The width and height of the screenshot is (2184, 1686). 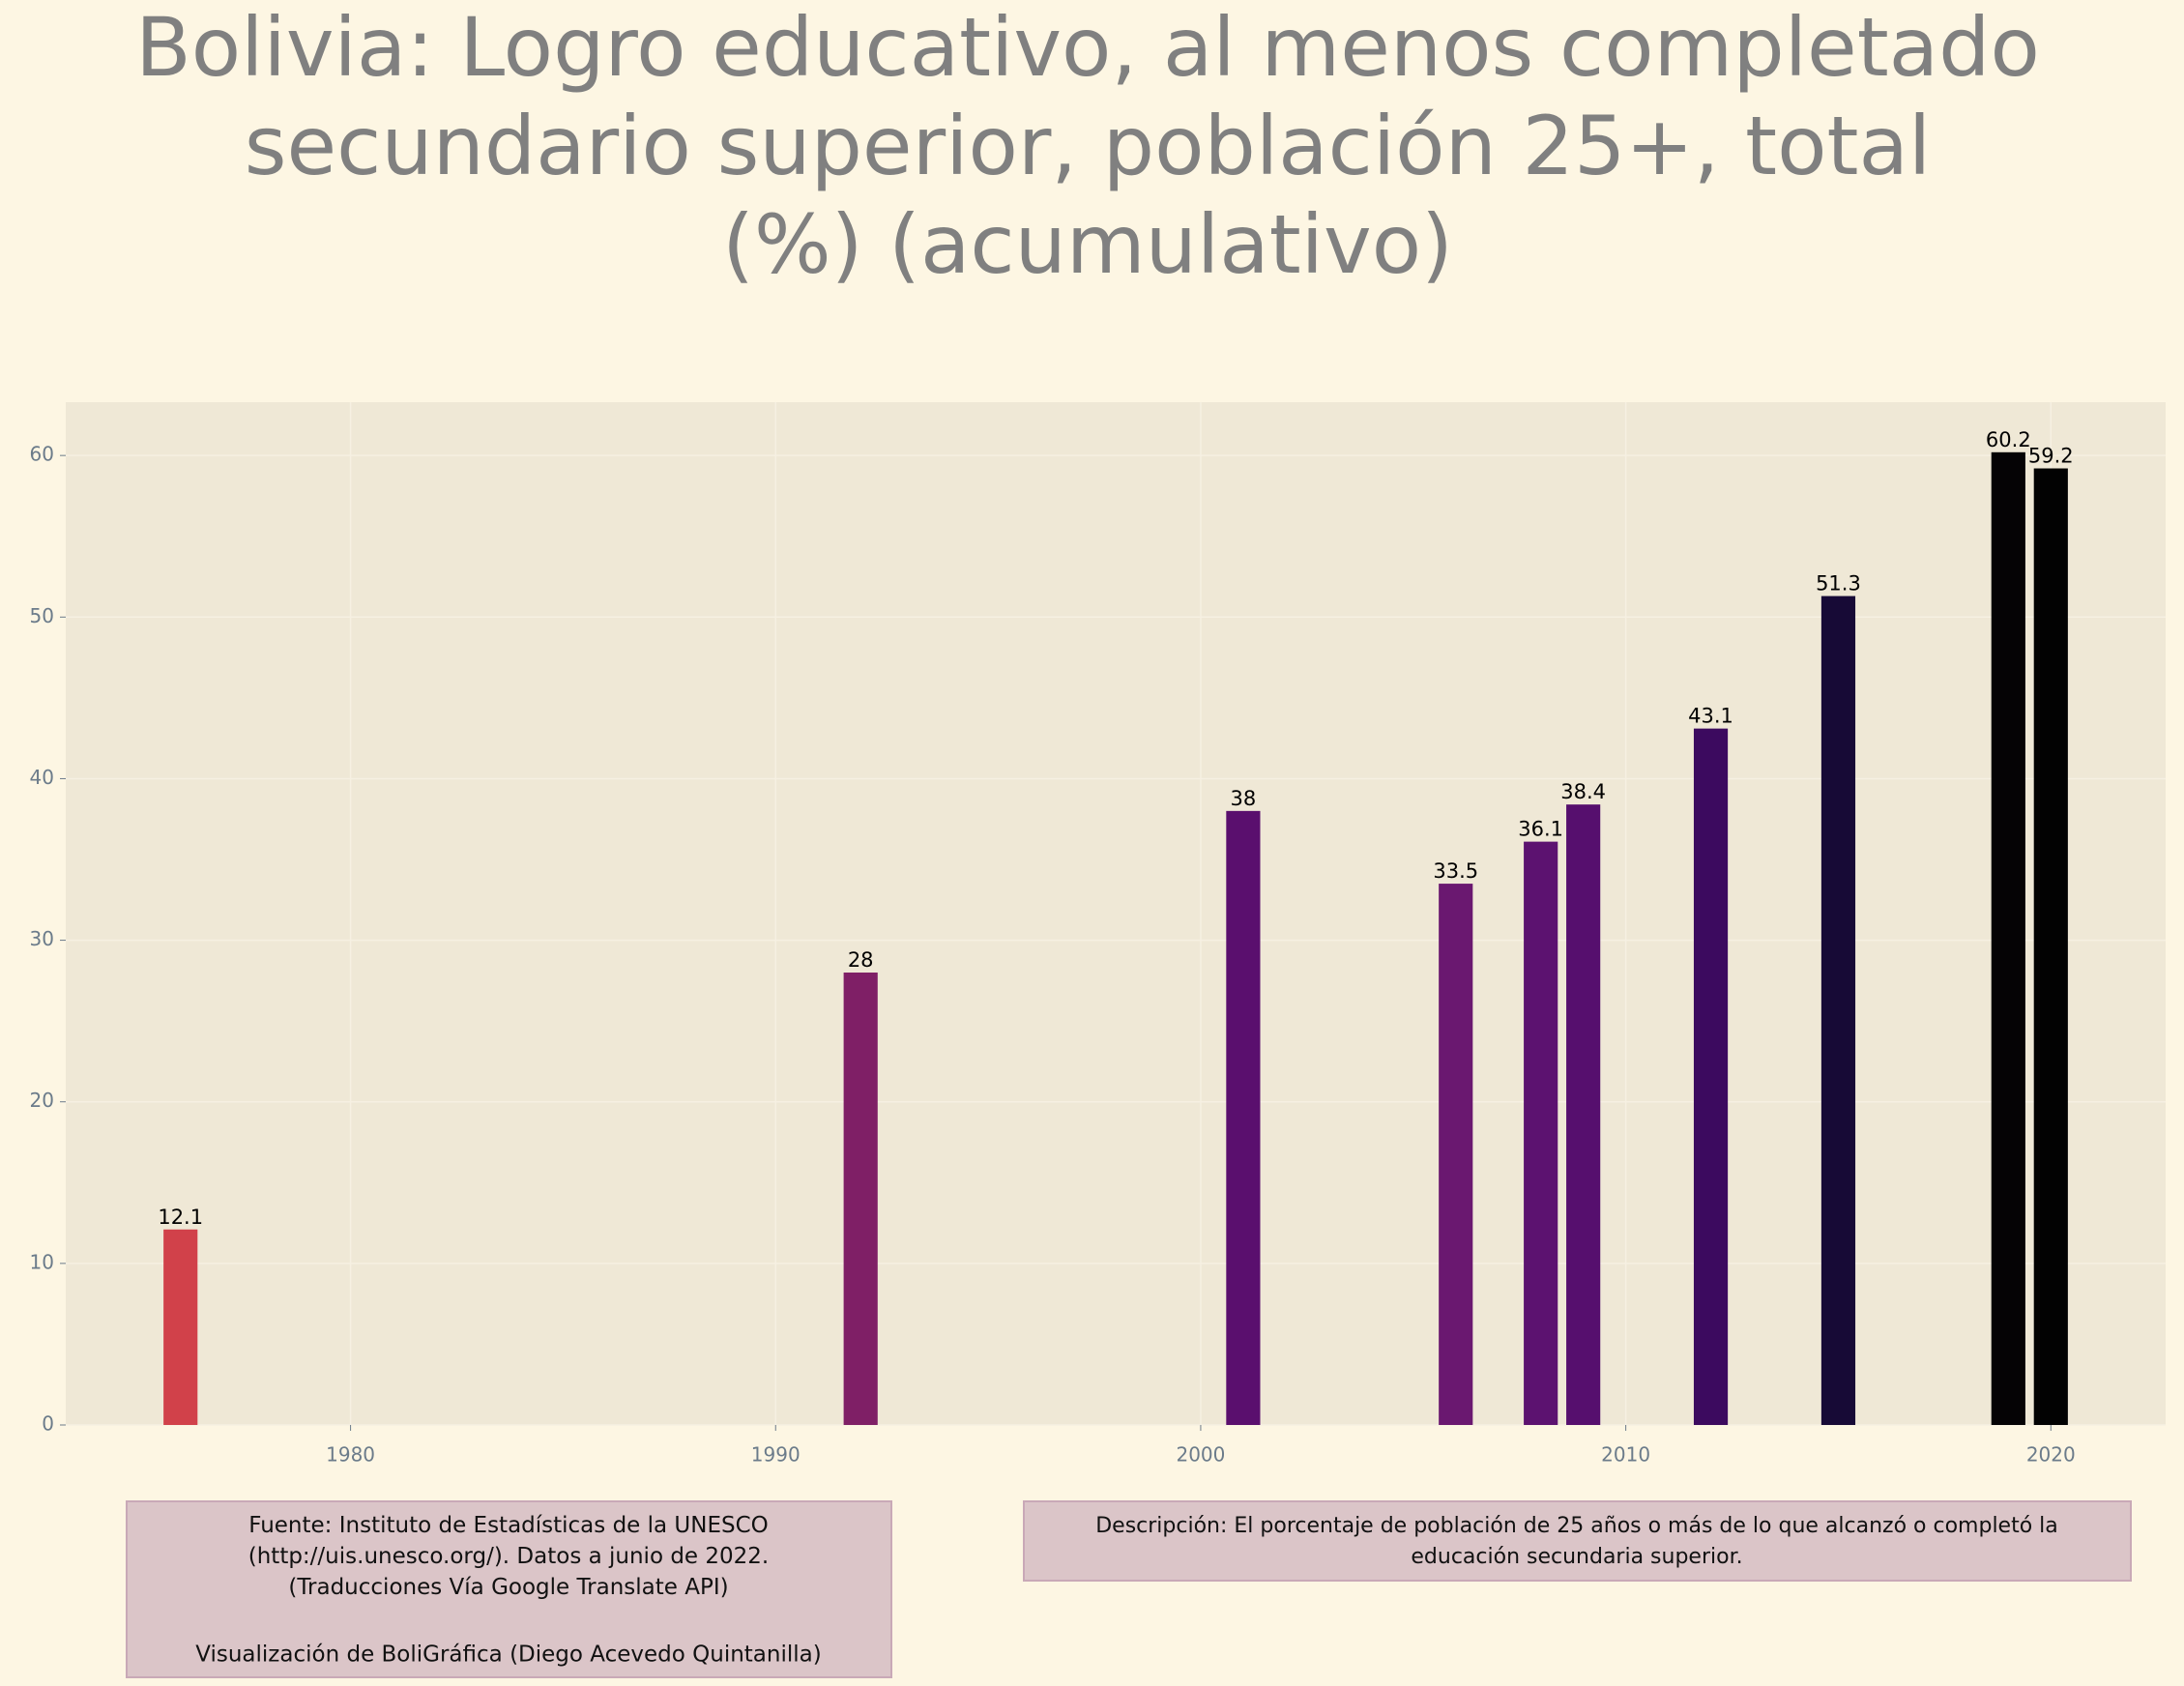 I want to click on y-tick-label: 10, so click(x=42, y=1261).